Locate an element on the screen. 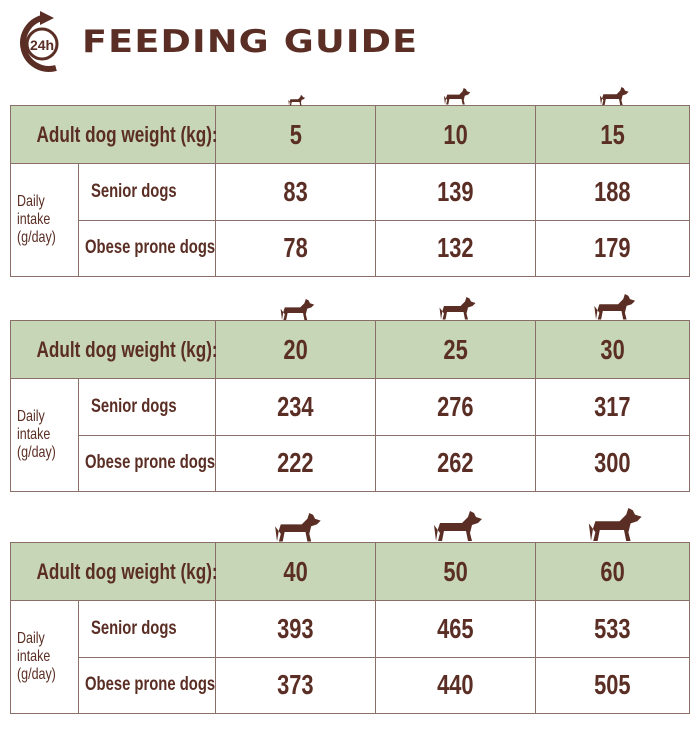 Image resolution: width=700 pixels, height=729 pixels. senior-value: 83 is located at coordinates (295, 191).